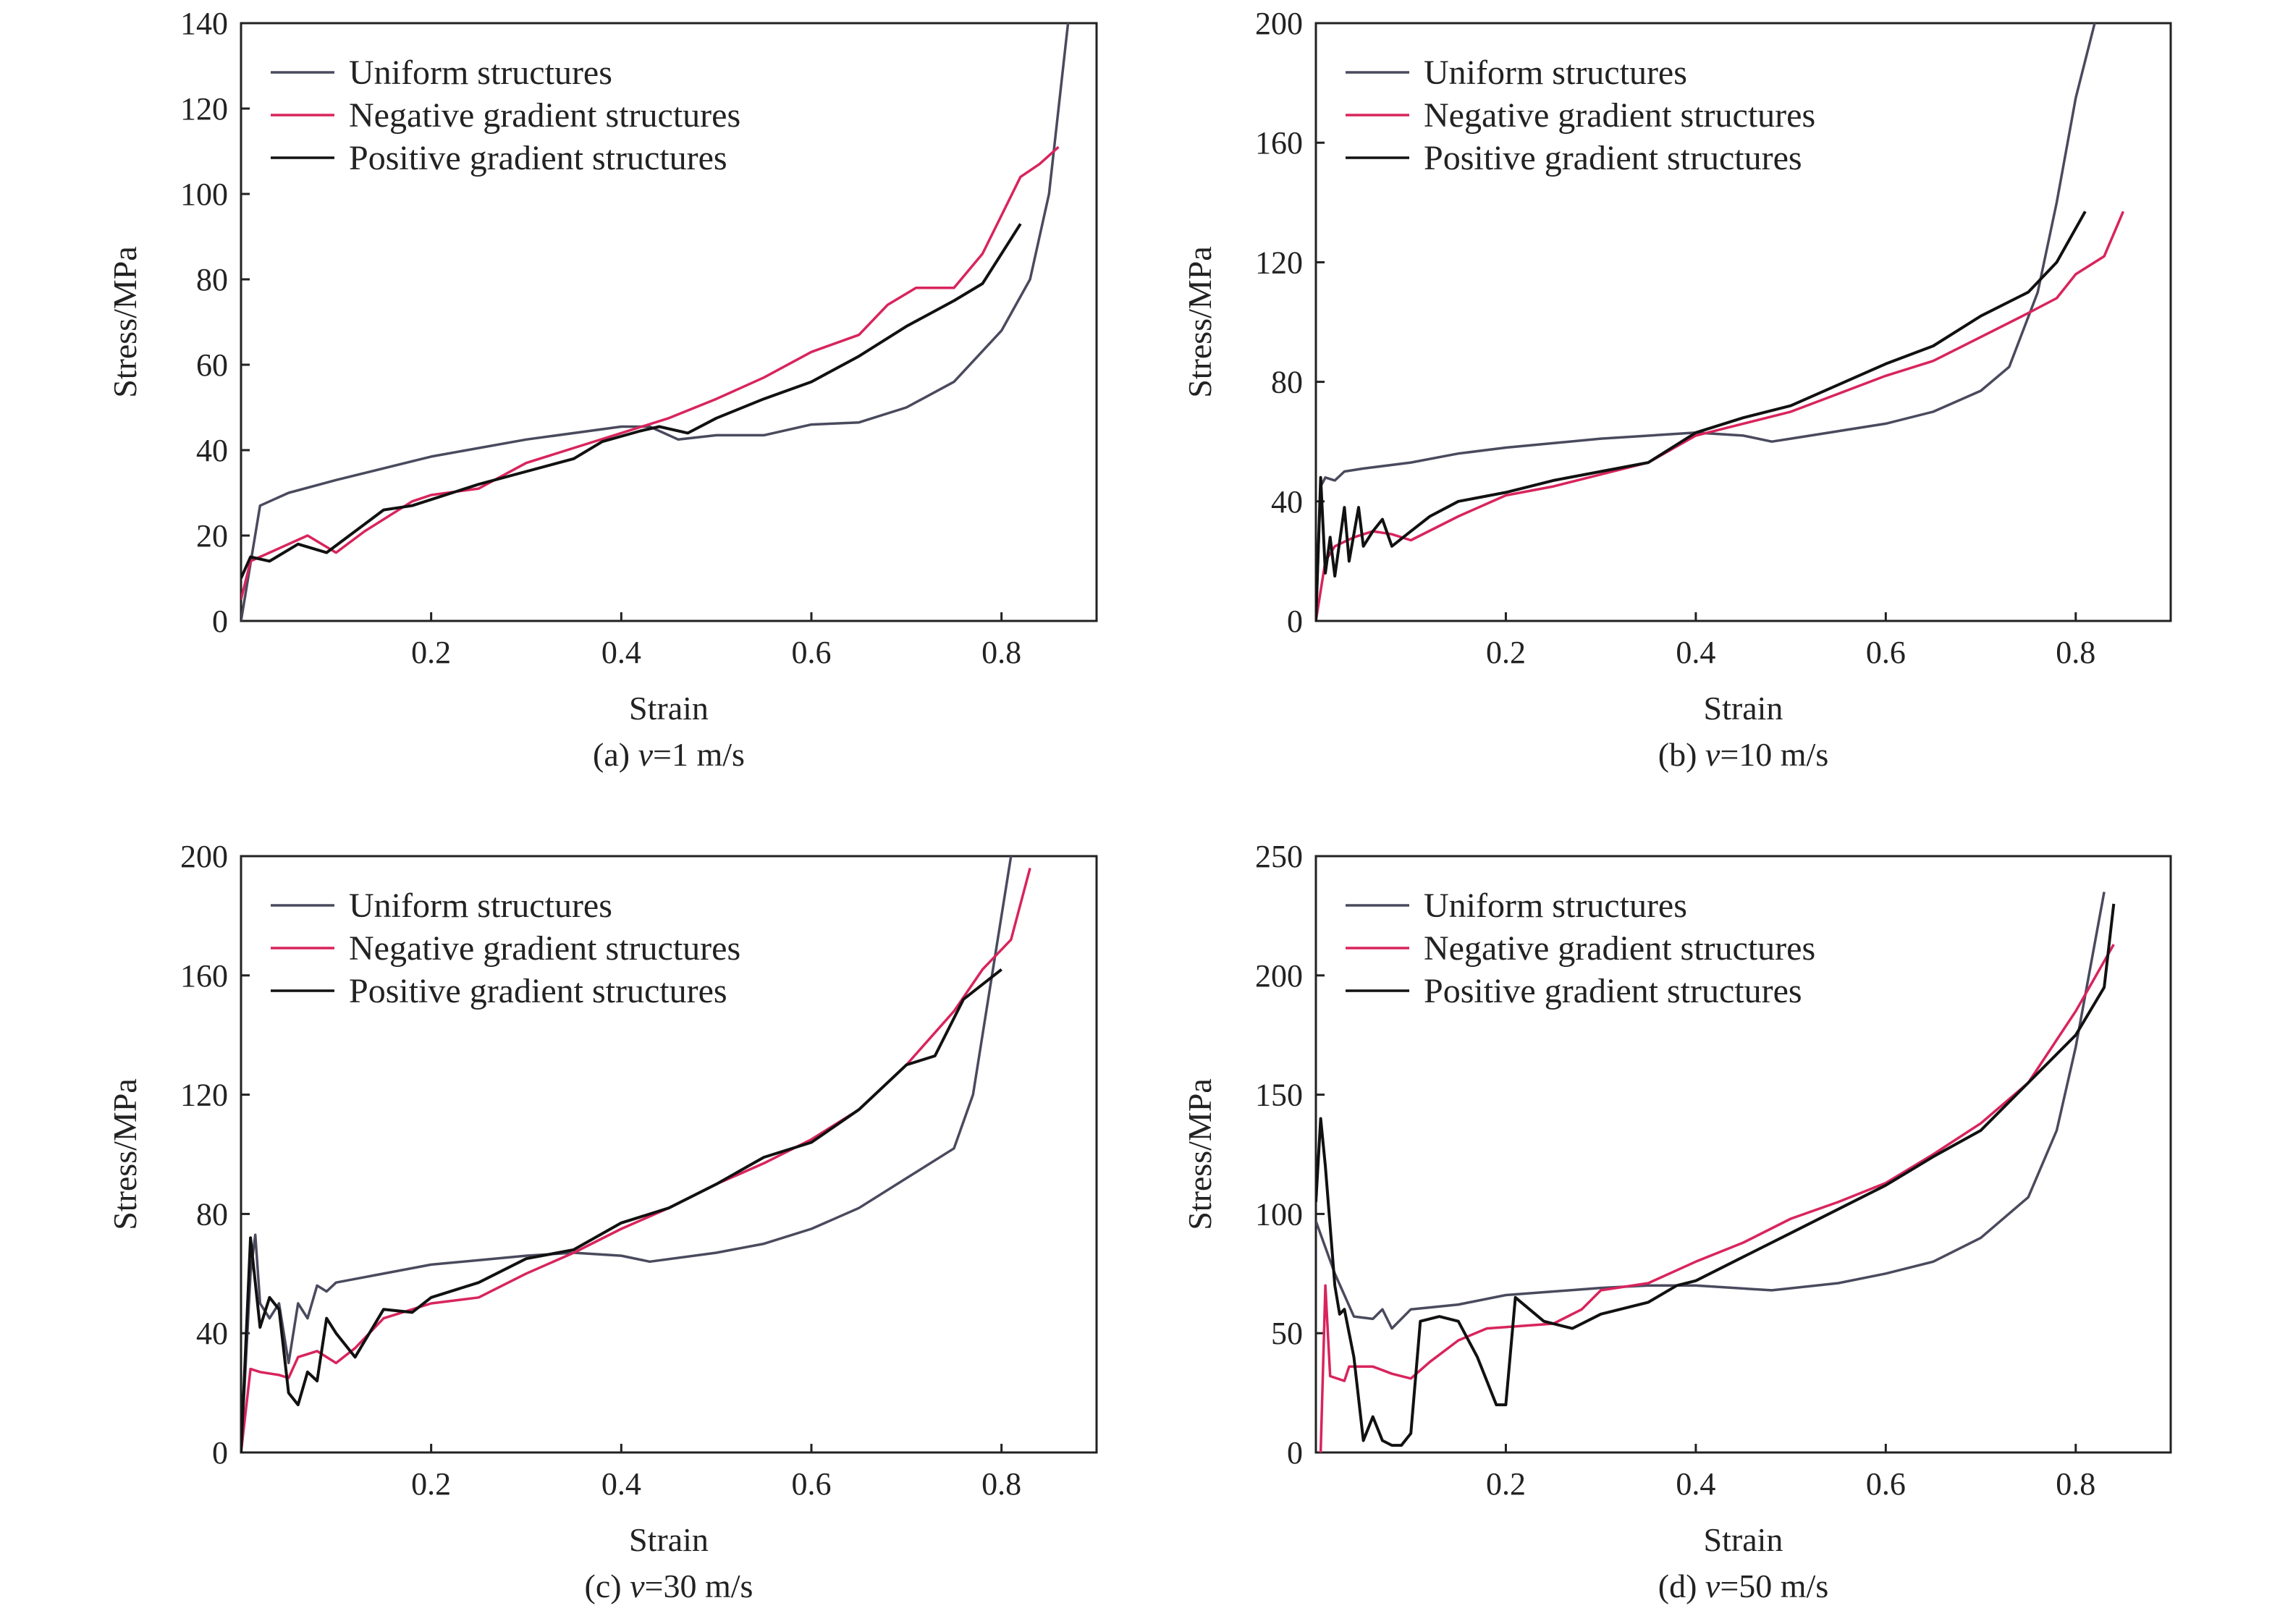  I want to click on y-tick-label: 20, so click(212, 536).